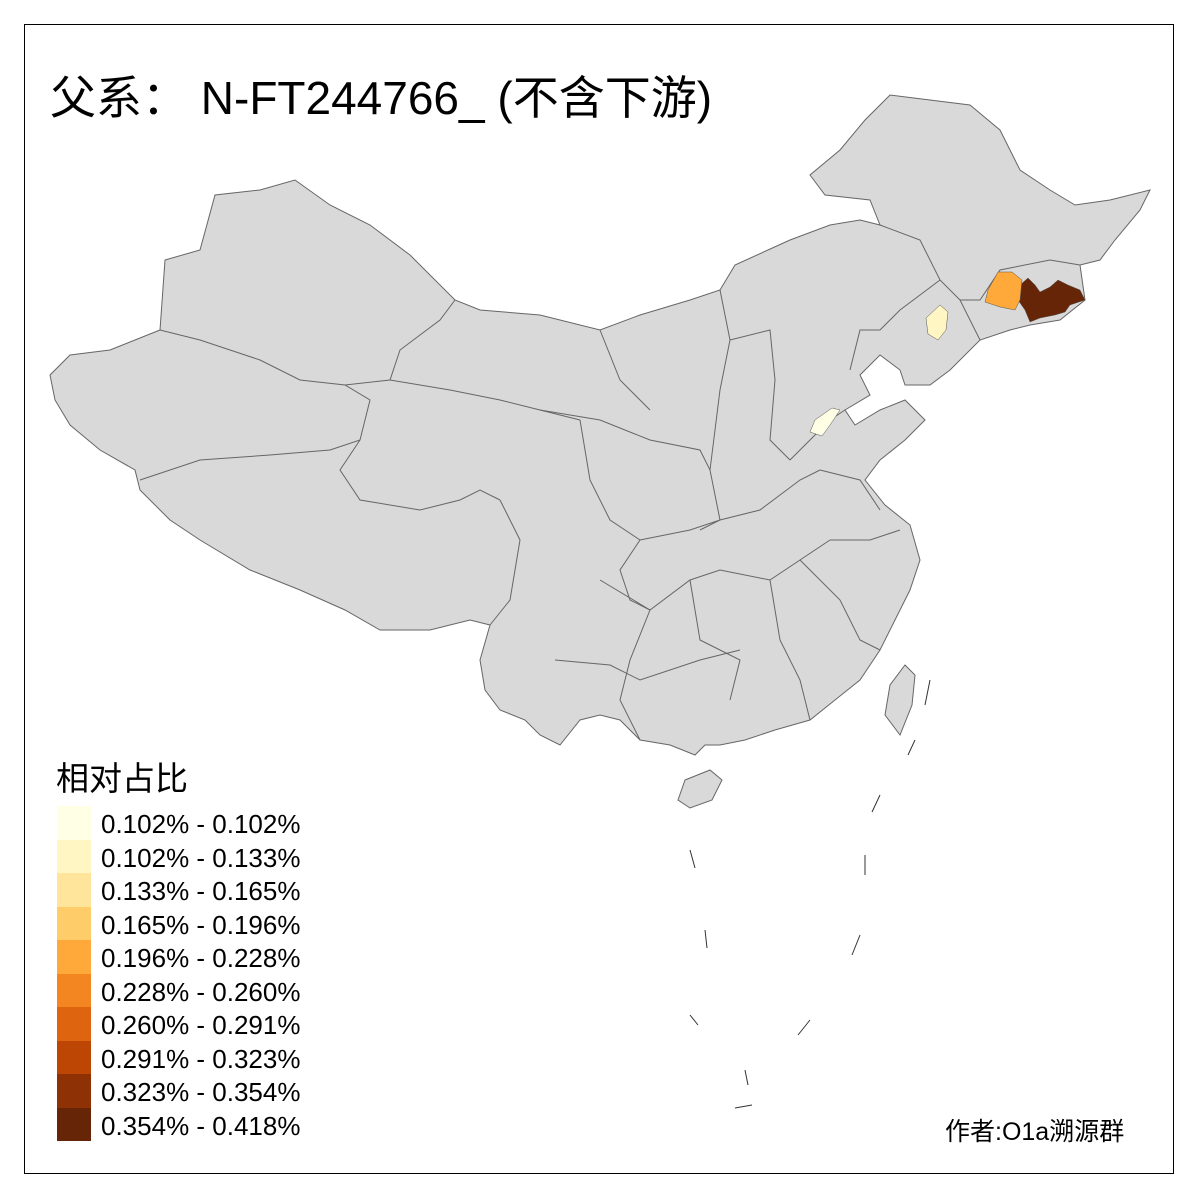 The width and height of the screenshot is (1200, 1200). I want to click on taiwan-island, so click(900, 700).